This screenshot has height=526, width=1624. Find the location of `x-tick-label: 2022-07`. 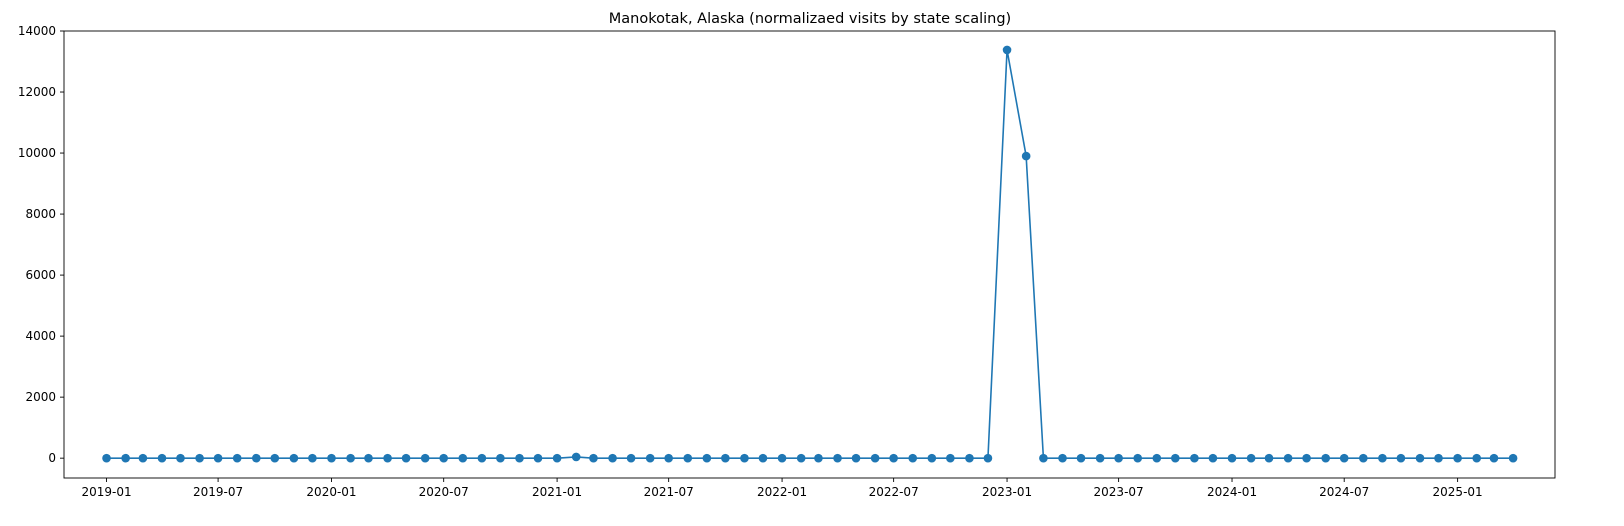

x-tick-label: 2022-07 is located at coordinates (894, 492).